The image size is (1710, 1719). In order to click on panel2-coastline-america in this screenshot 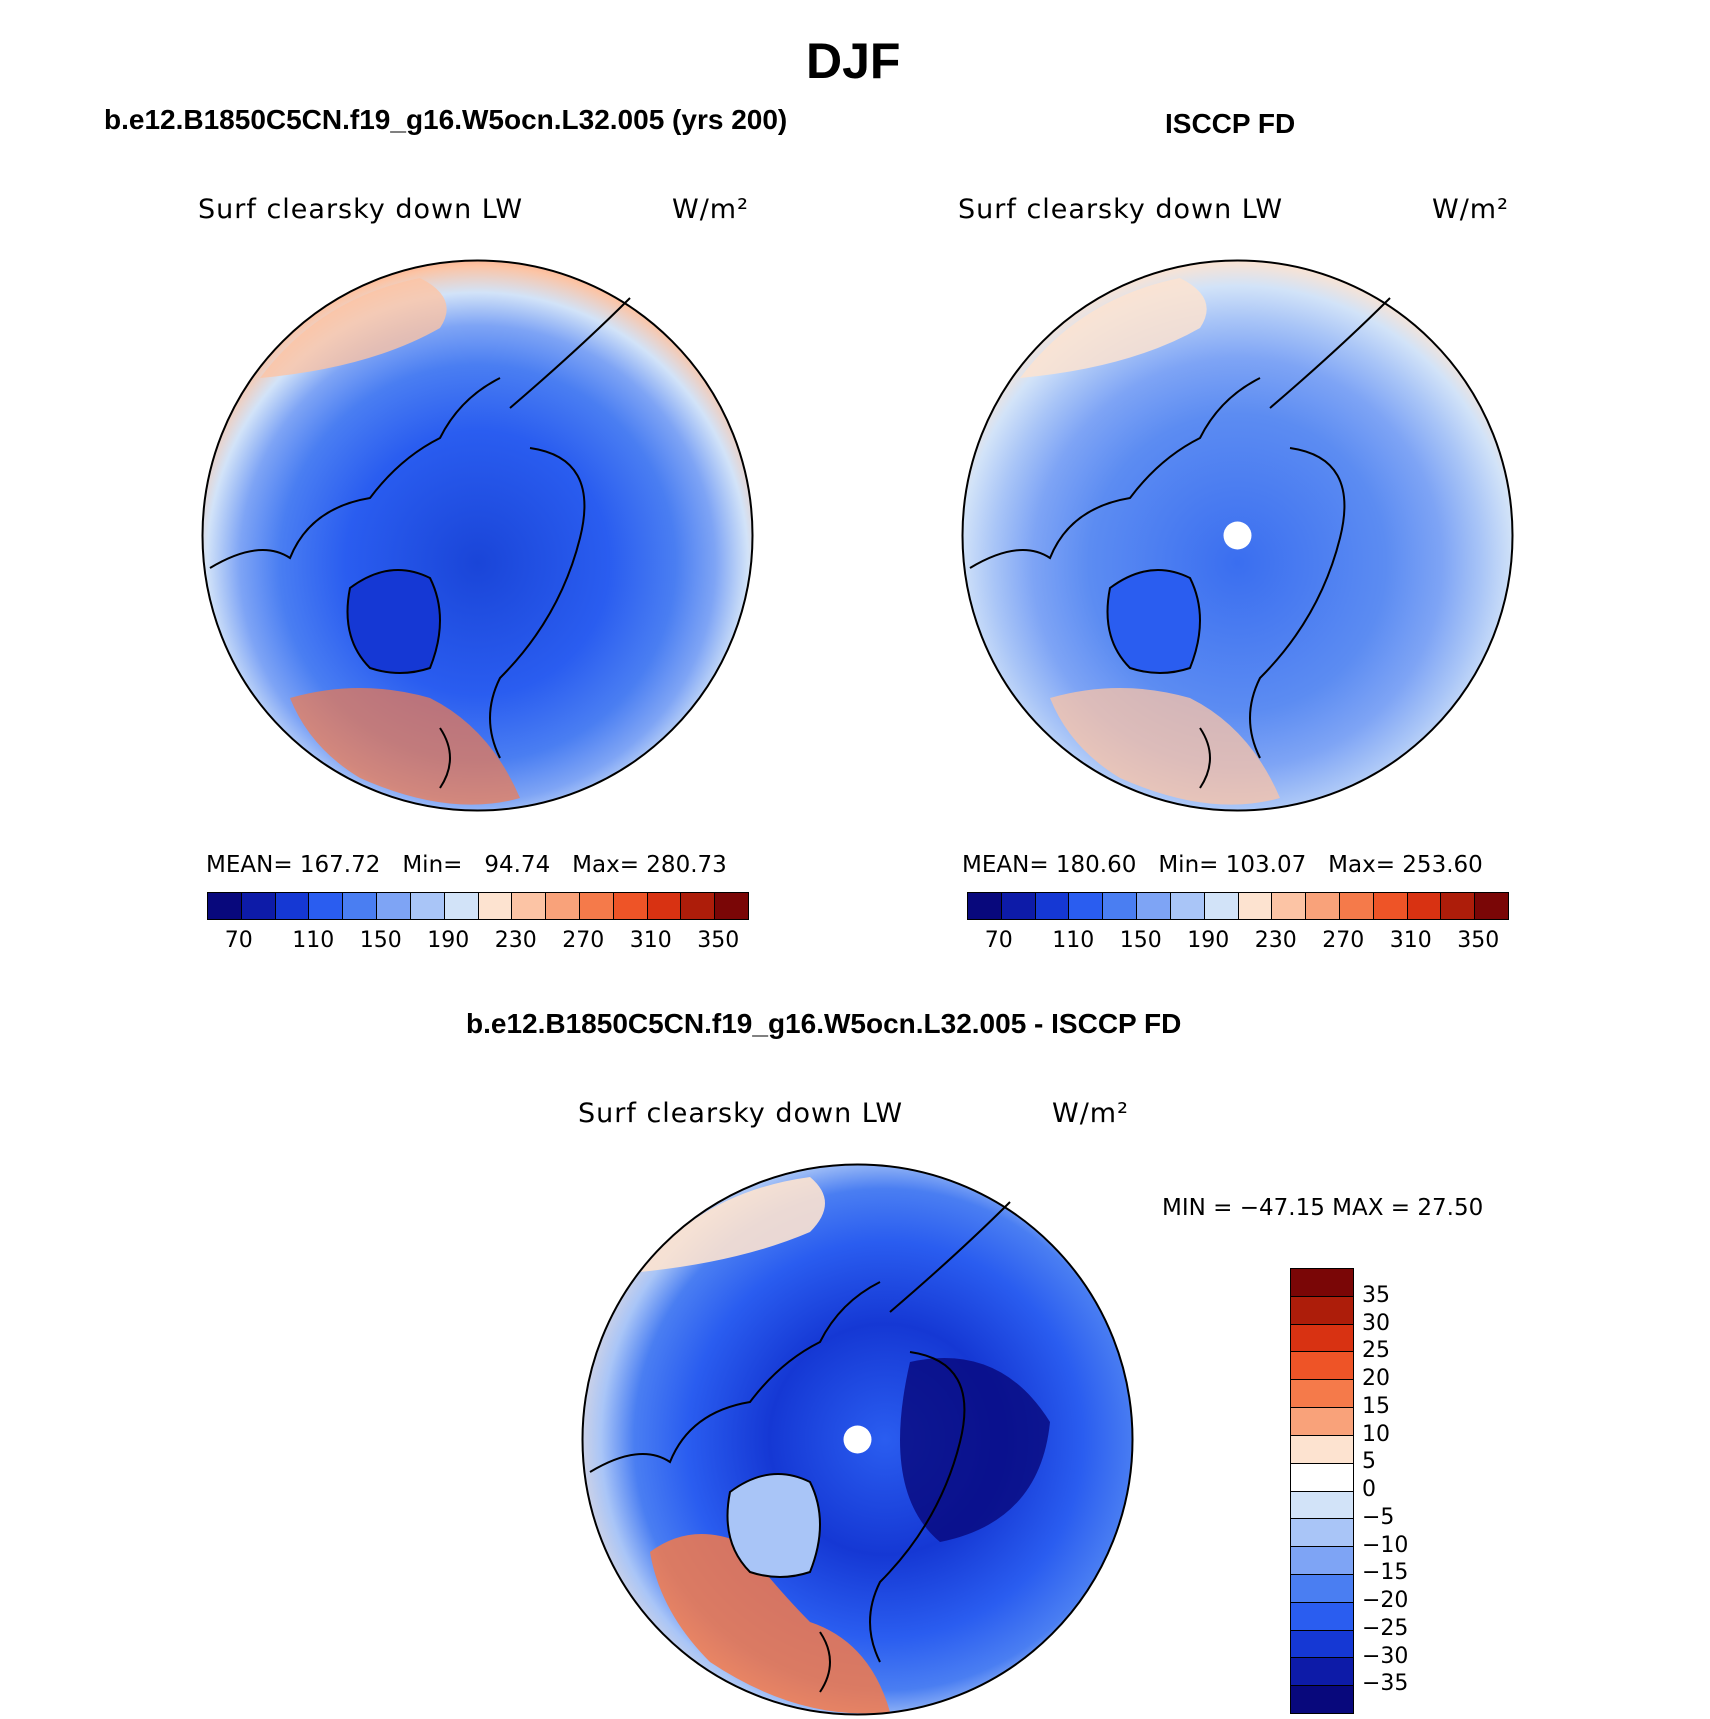, I will do `click(1115, 473)`.